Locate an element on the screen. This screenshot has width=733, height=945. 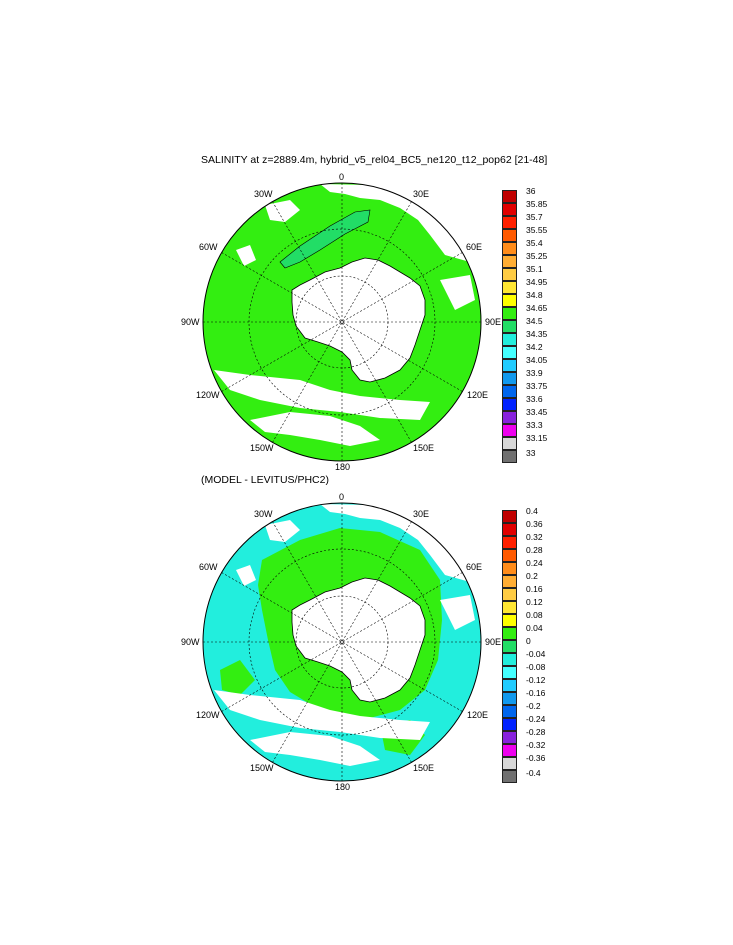
lon-label-60e: 60E is located at coordinates (474, 567).